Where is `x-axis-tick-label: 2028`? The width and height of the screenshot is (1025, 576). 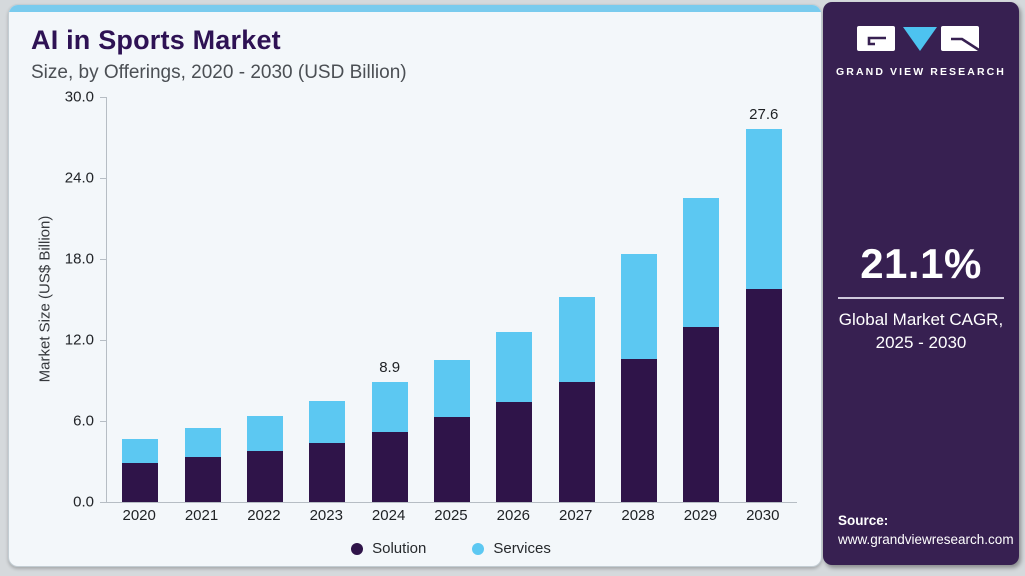
x-axis-tick-label: 2028 is located at coordinates (638, 515).